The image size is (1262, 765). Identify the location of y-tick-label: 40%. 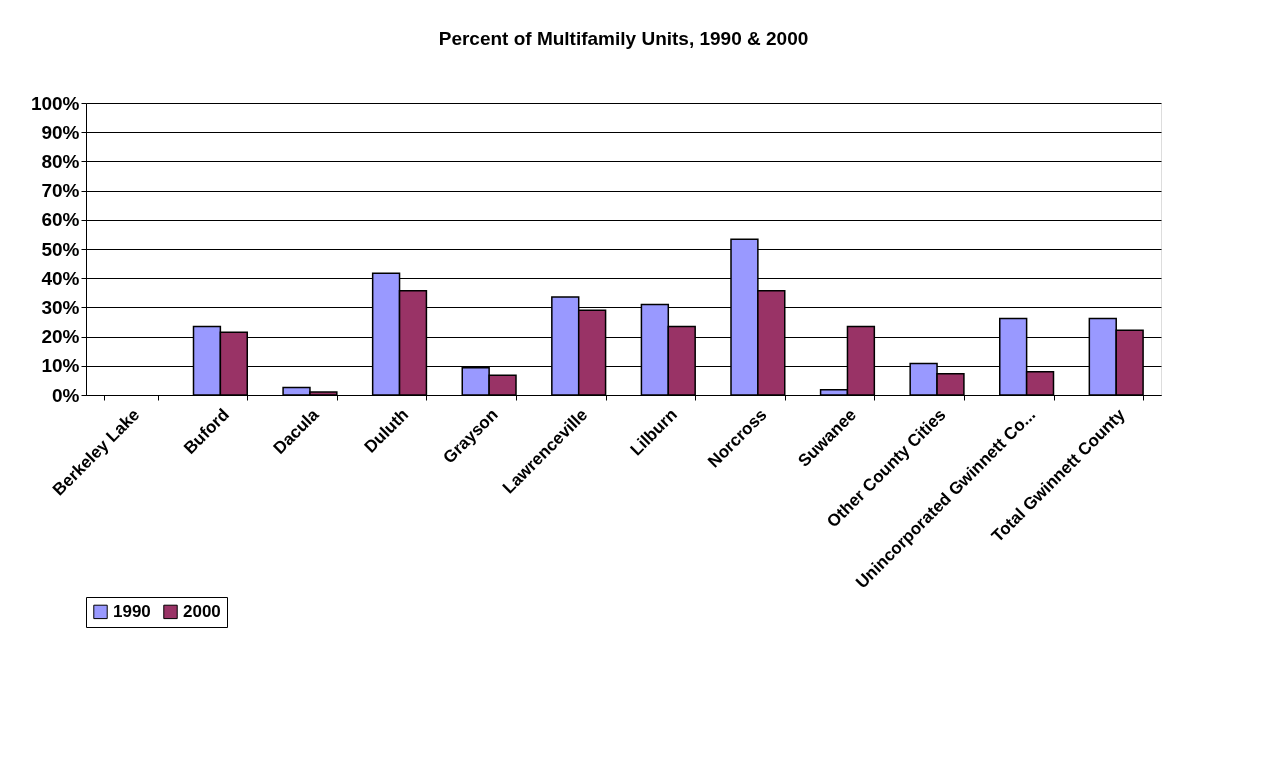
(60, 278).